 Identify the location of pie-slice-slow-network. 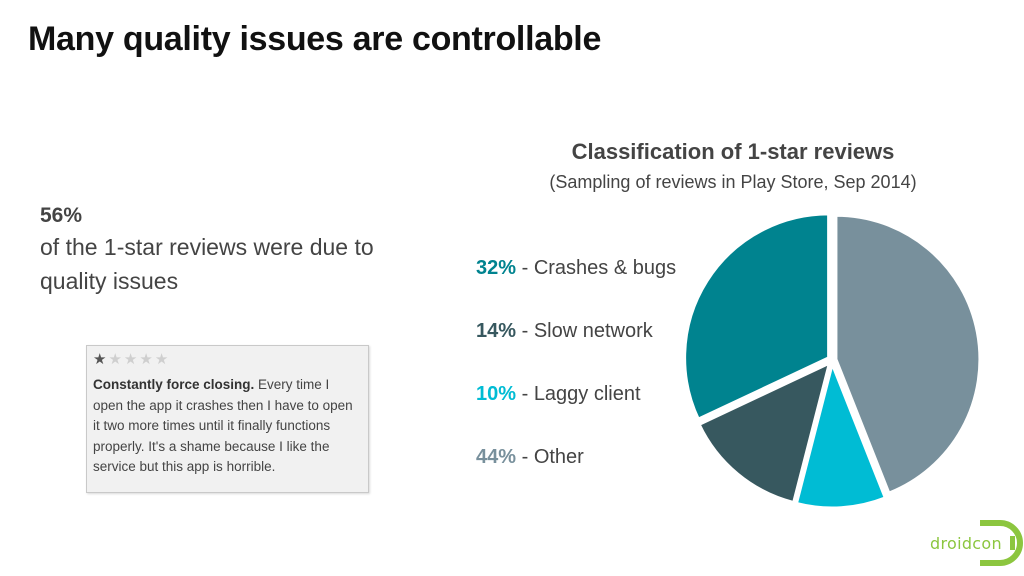
(764, 432).